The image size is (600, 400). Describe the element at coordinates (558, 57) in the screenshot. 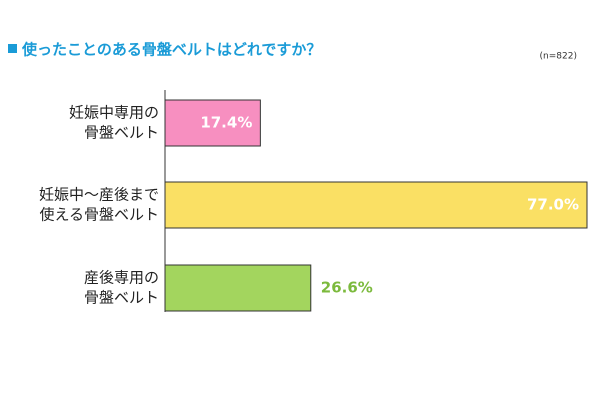

I see `sample-note: (n=822)` at that location.